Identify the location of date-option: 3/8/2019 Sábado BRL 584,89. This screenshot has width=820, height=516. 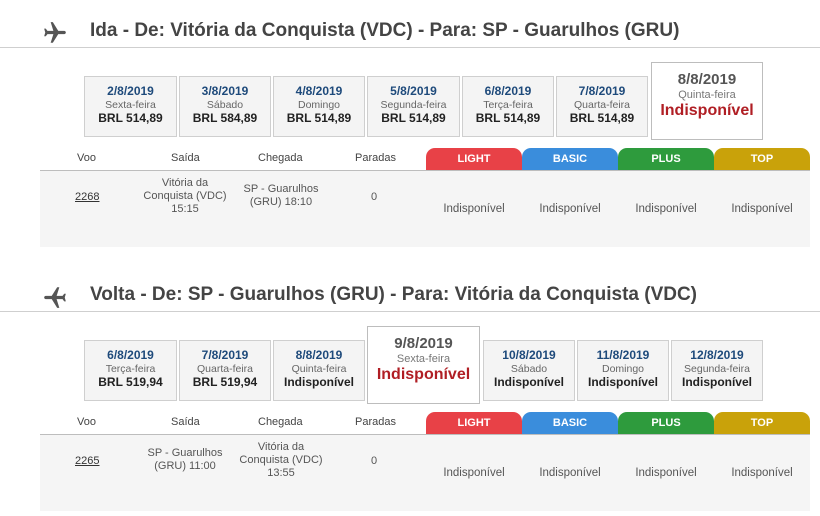
(225, 106).